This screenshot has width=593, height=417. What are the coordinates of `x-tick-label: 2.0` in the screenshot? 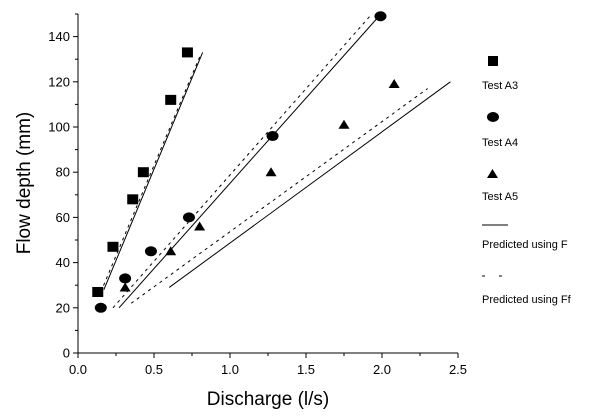 It's located at (382, 369).